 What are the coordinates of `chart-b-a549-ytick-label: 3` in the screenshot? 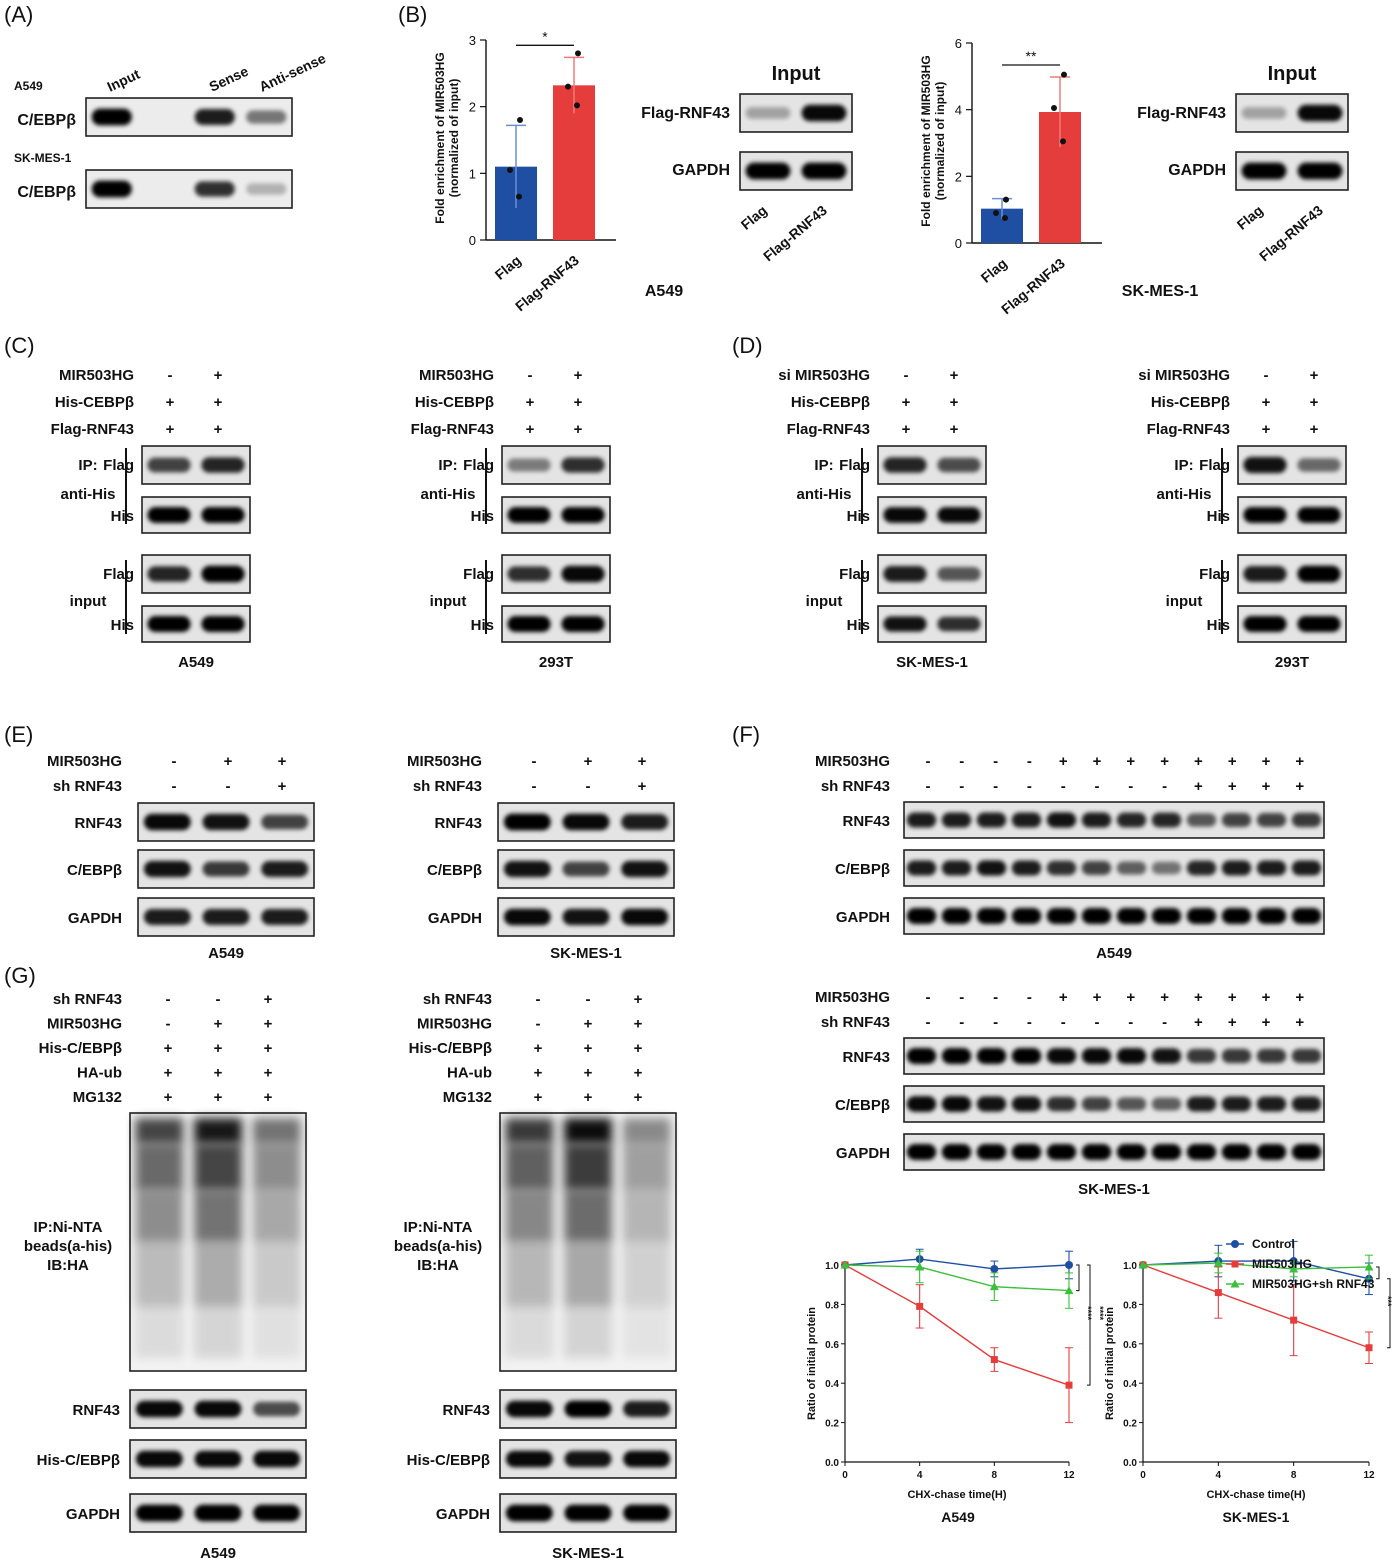 It's located at (472, 40).